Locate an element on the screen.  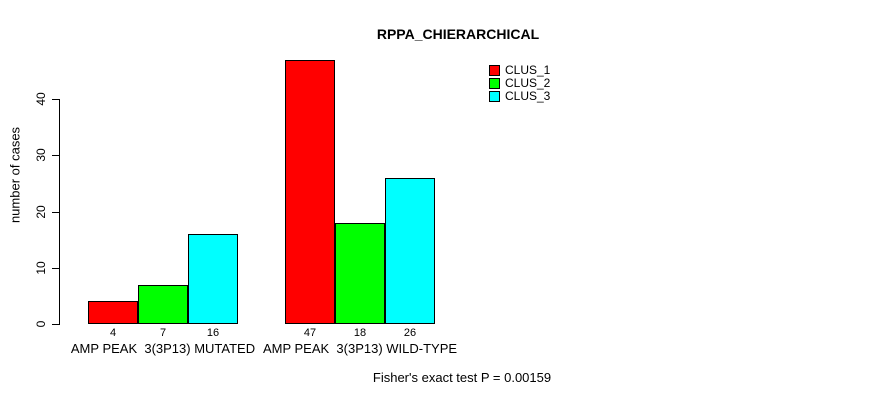
y-axis-tick-label: 20 is located at coordinates (41, 212).